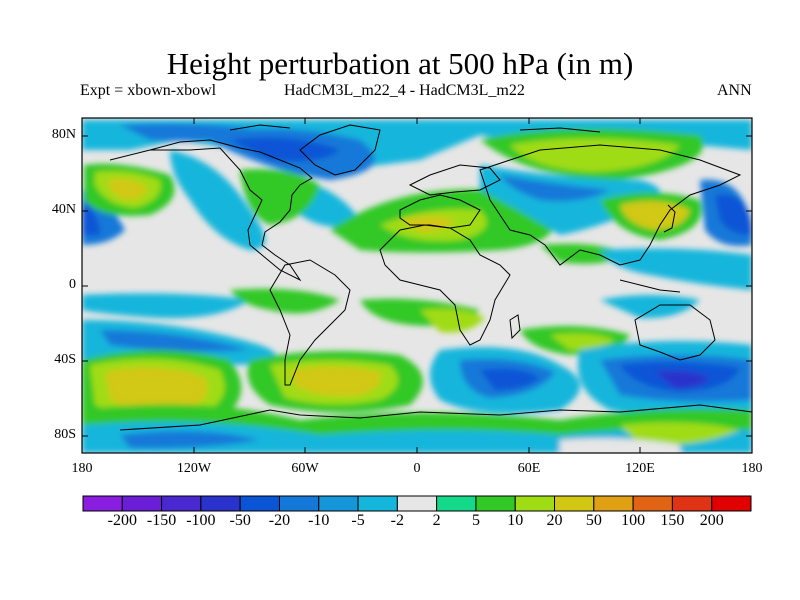 Image resolution: width=800 pixels, height=600 pixels. Describe the element at coordinates (148, 90) in the screenshot. I see `experiment-label: Expt = xbown-xbowl` at that location.